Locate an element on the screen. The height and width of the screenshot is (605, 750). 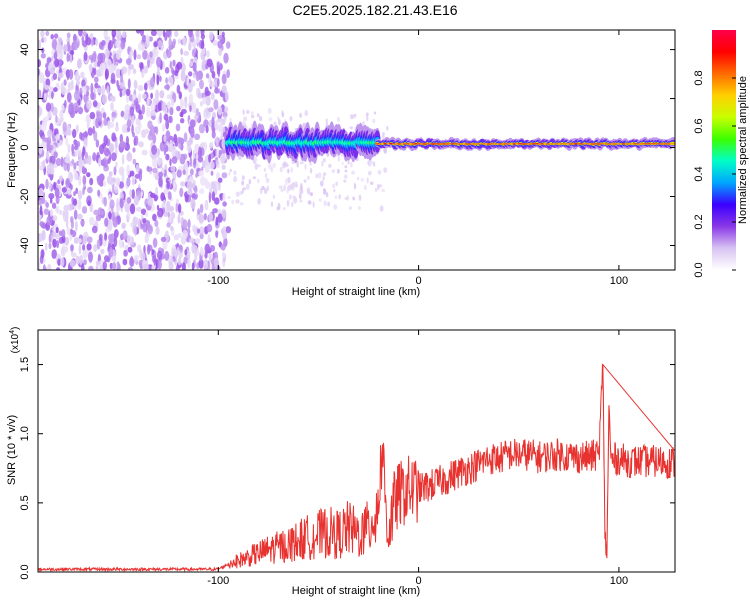
y-tick-label: 0.5 is located at coordinates (25, 502).